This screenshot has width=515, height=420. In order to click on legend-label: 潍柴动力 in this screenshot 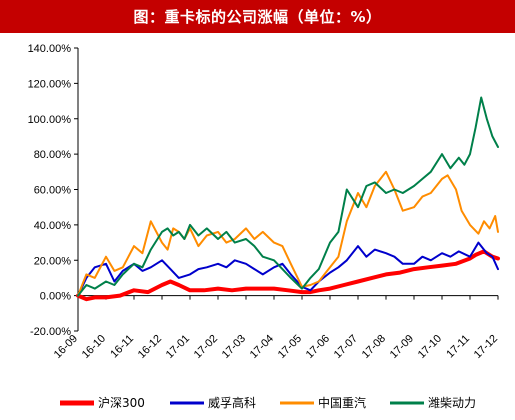, I will do `click(452, 403)`.